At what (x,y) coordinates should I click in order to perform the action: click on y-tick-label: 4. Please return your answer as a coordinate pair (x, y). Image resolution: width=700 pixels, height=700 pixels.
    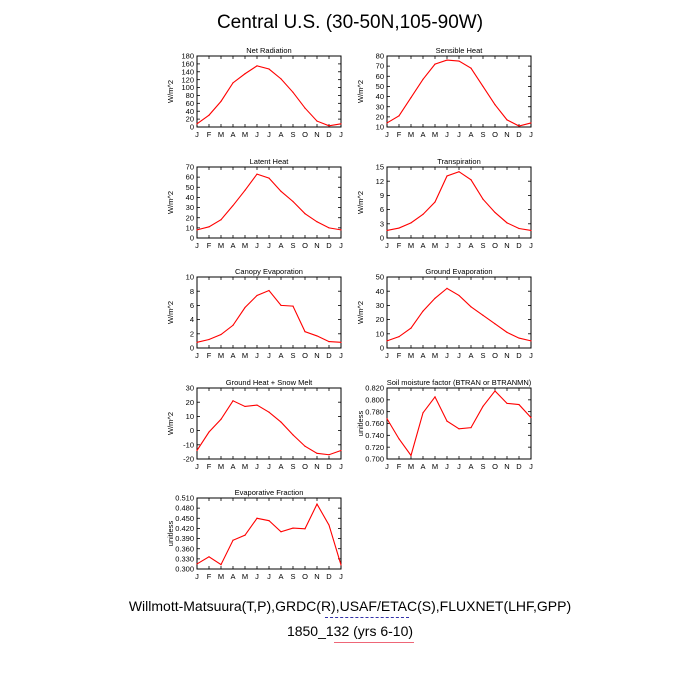
    Looking at the image, I should click on (192, 319).